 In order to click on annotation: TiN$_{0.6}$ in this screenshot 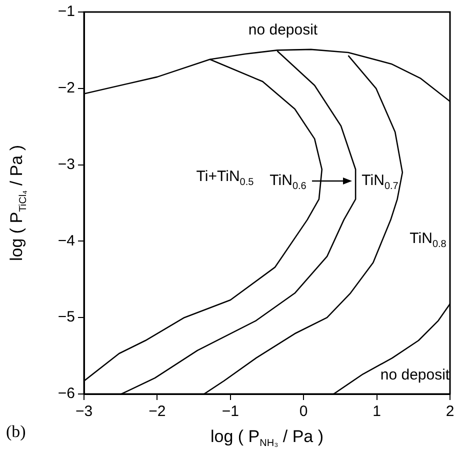, I will do `click(288, 182)`.